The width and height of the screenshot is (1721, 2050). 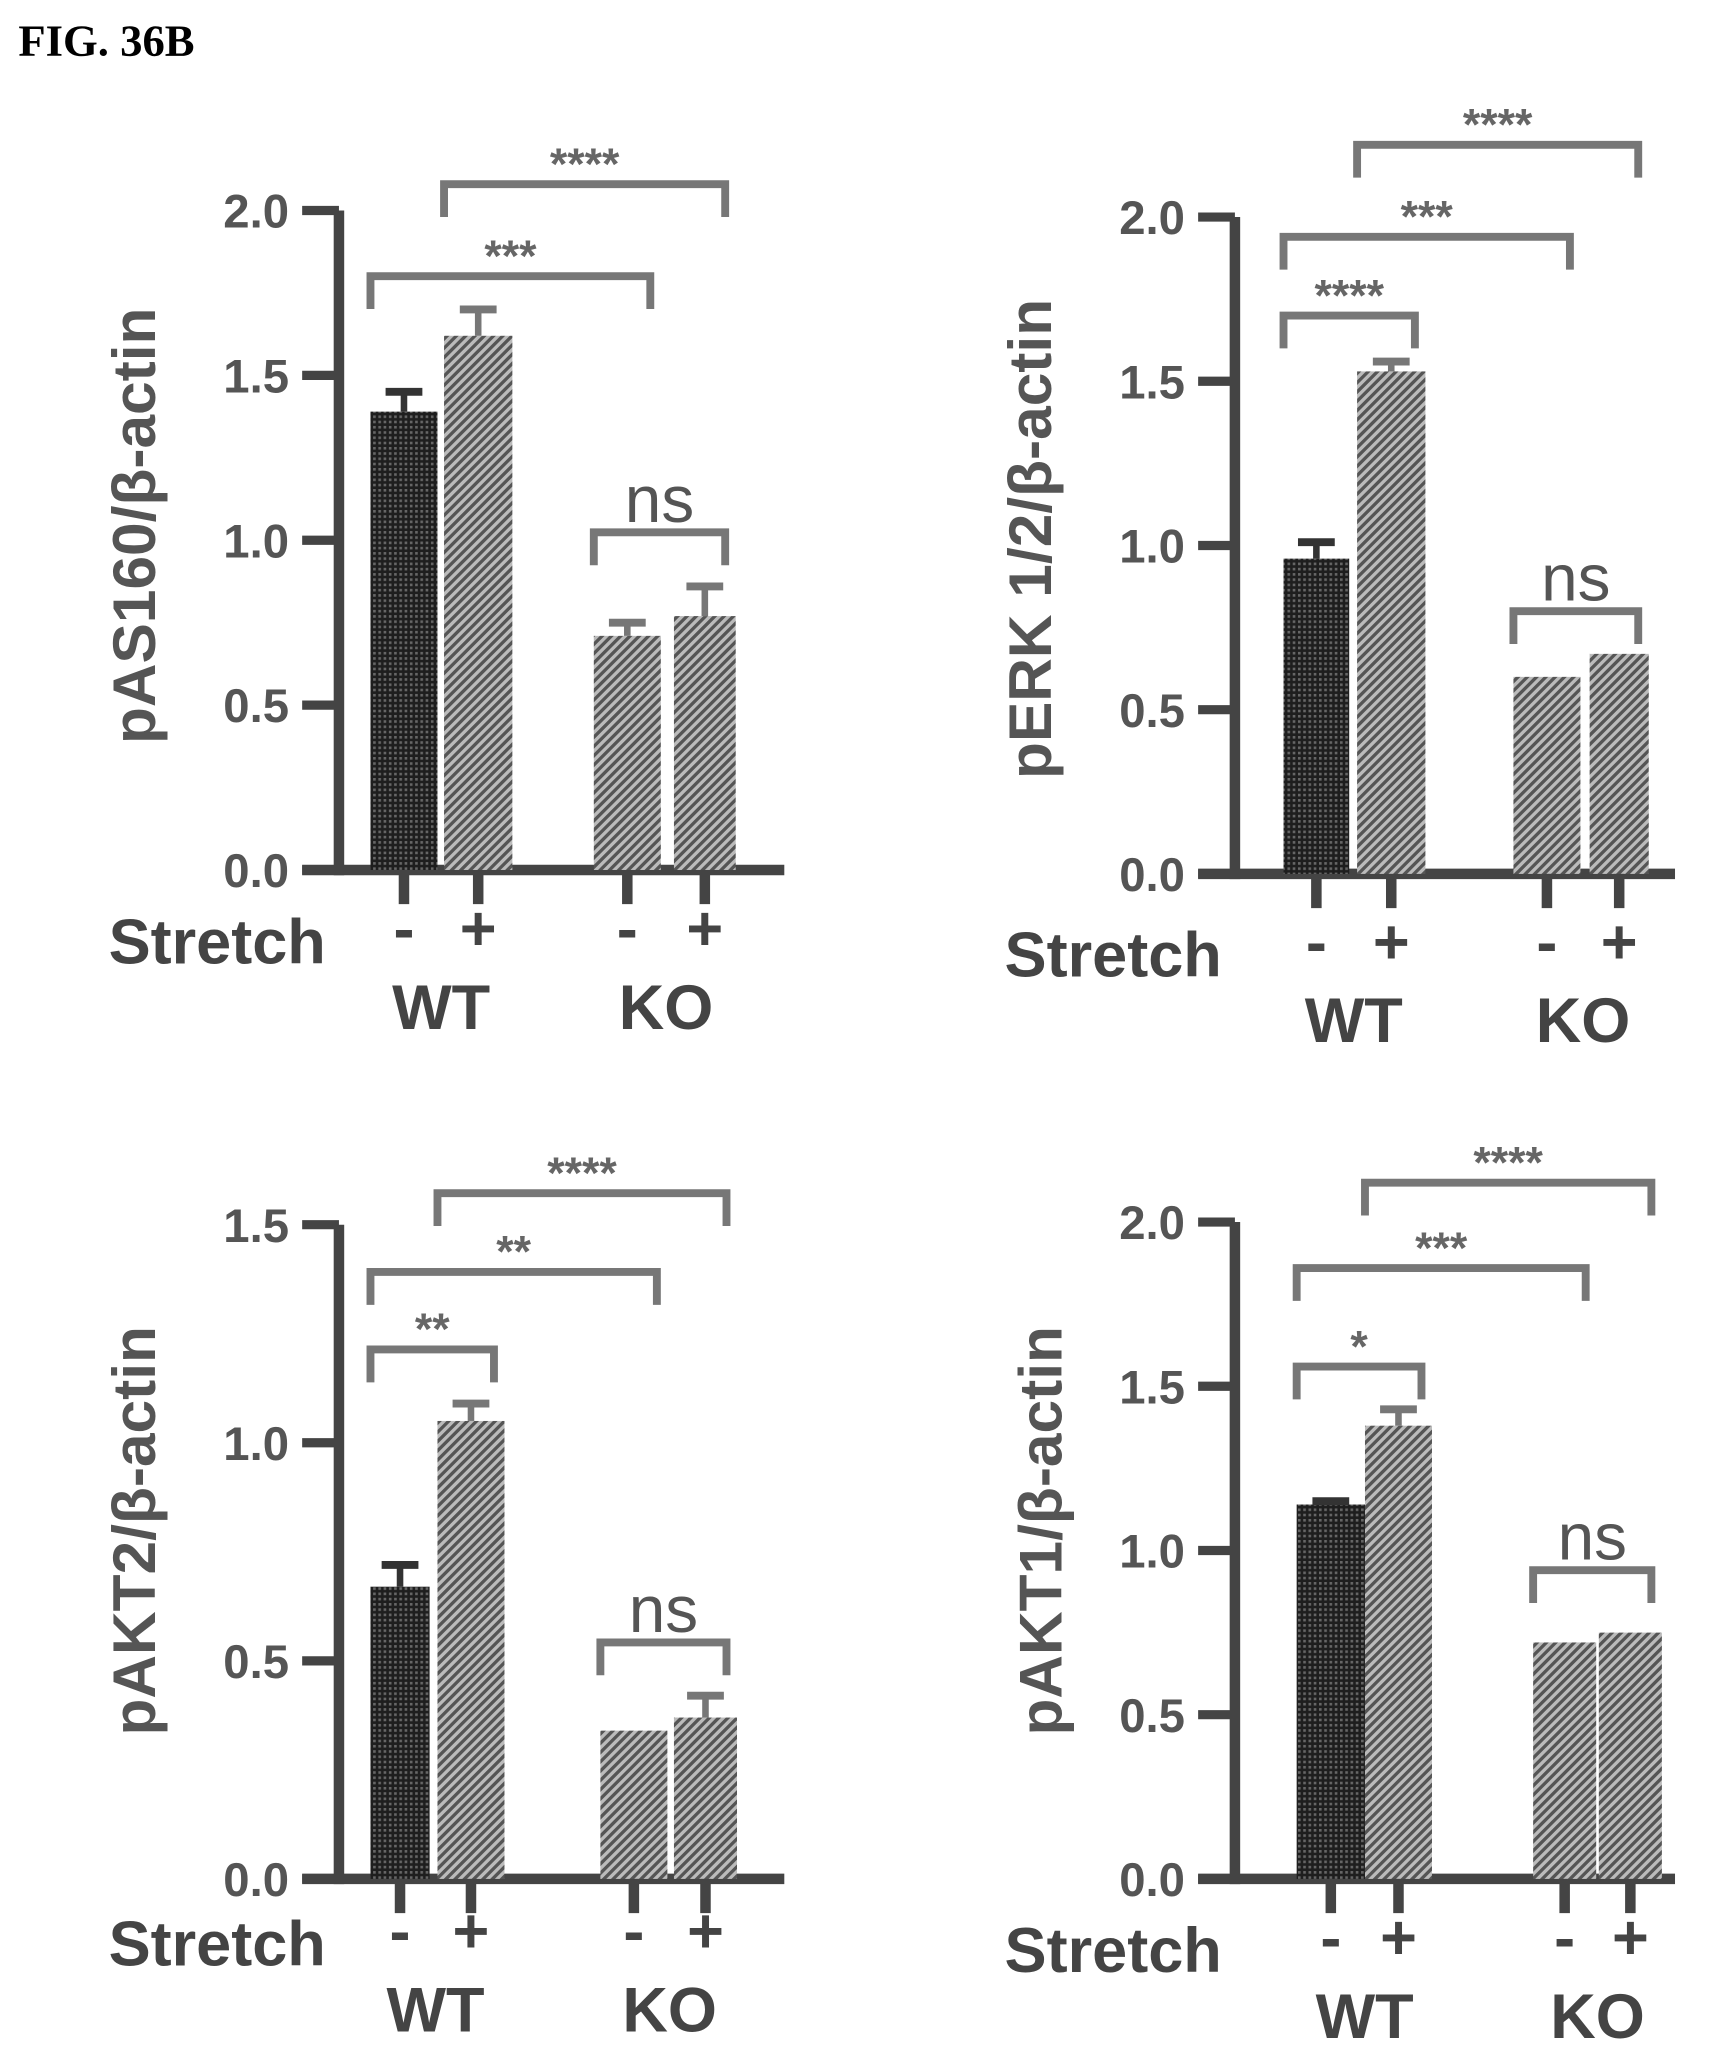 I want to click on y-axis-label: pAKT2/β-actin, so click(x=134, y=1531).